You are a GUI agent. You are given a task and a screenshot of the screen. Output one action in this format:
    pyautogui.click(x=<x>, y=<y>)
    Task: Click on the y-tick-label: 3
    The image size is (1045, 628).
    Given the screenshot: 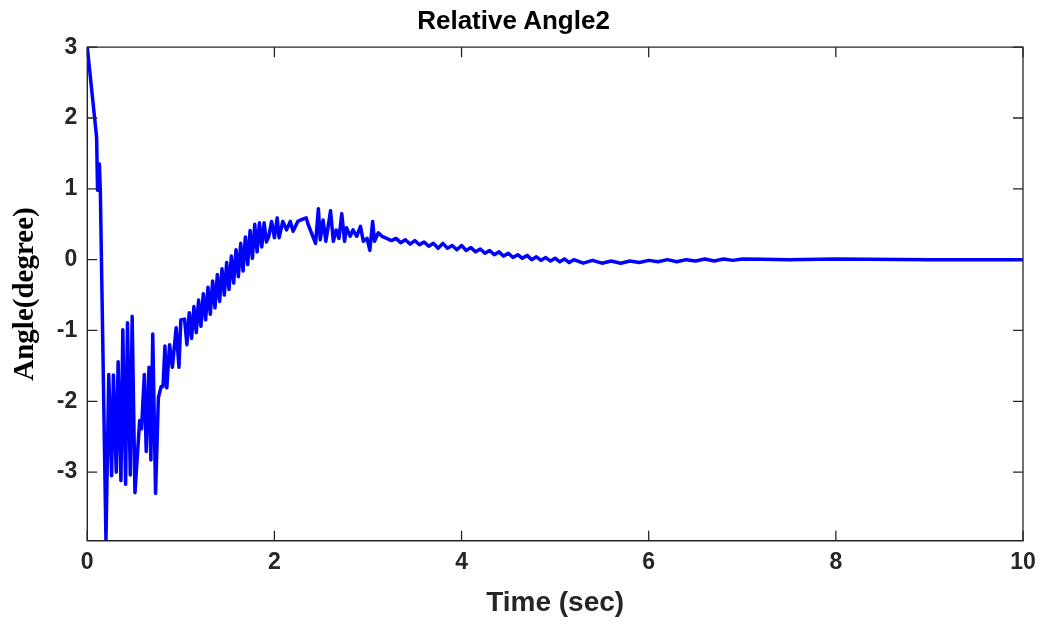 What is the action you would take?
    pyautogui.click(x=71, y=45)
    